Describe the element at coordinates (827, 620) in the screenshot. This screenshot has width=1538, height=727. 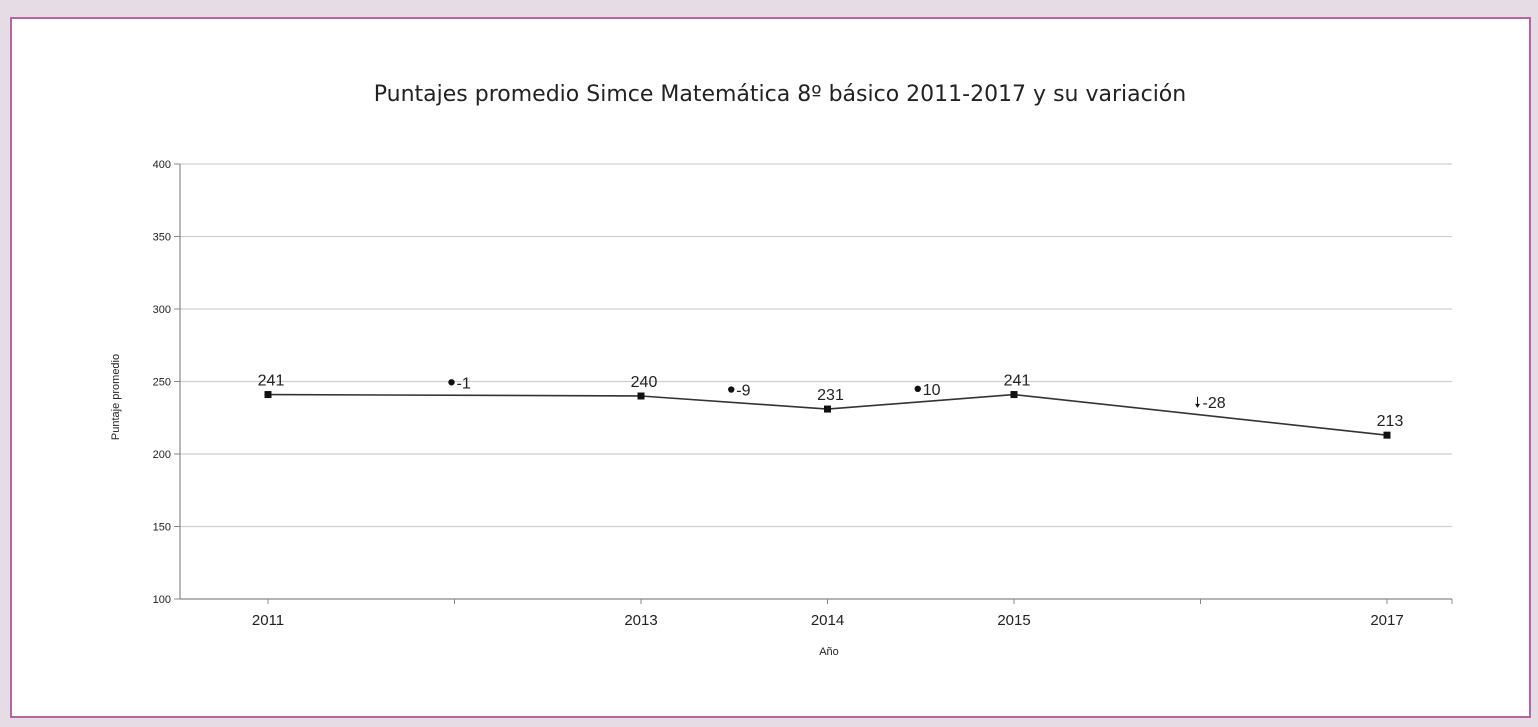
I see `x-tick-label-2014: 2014` at that location.